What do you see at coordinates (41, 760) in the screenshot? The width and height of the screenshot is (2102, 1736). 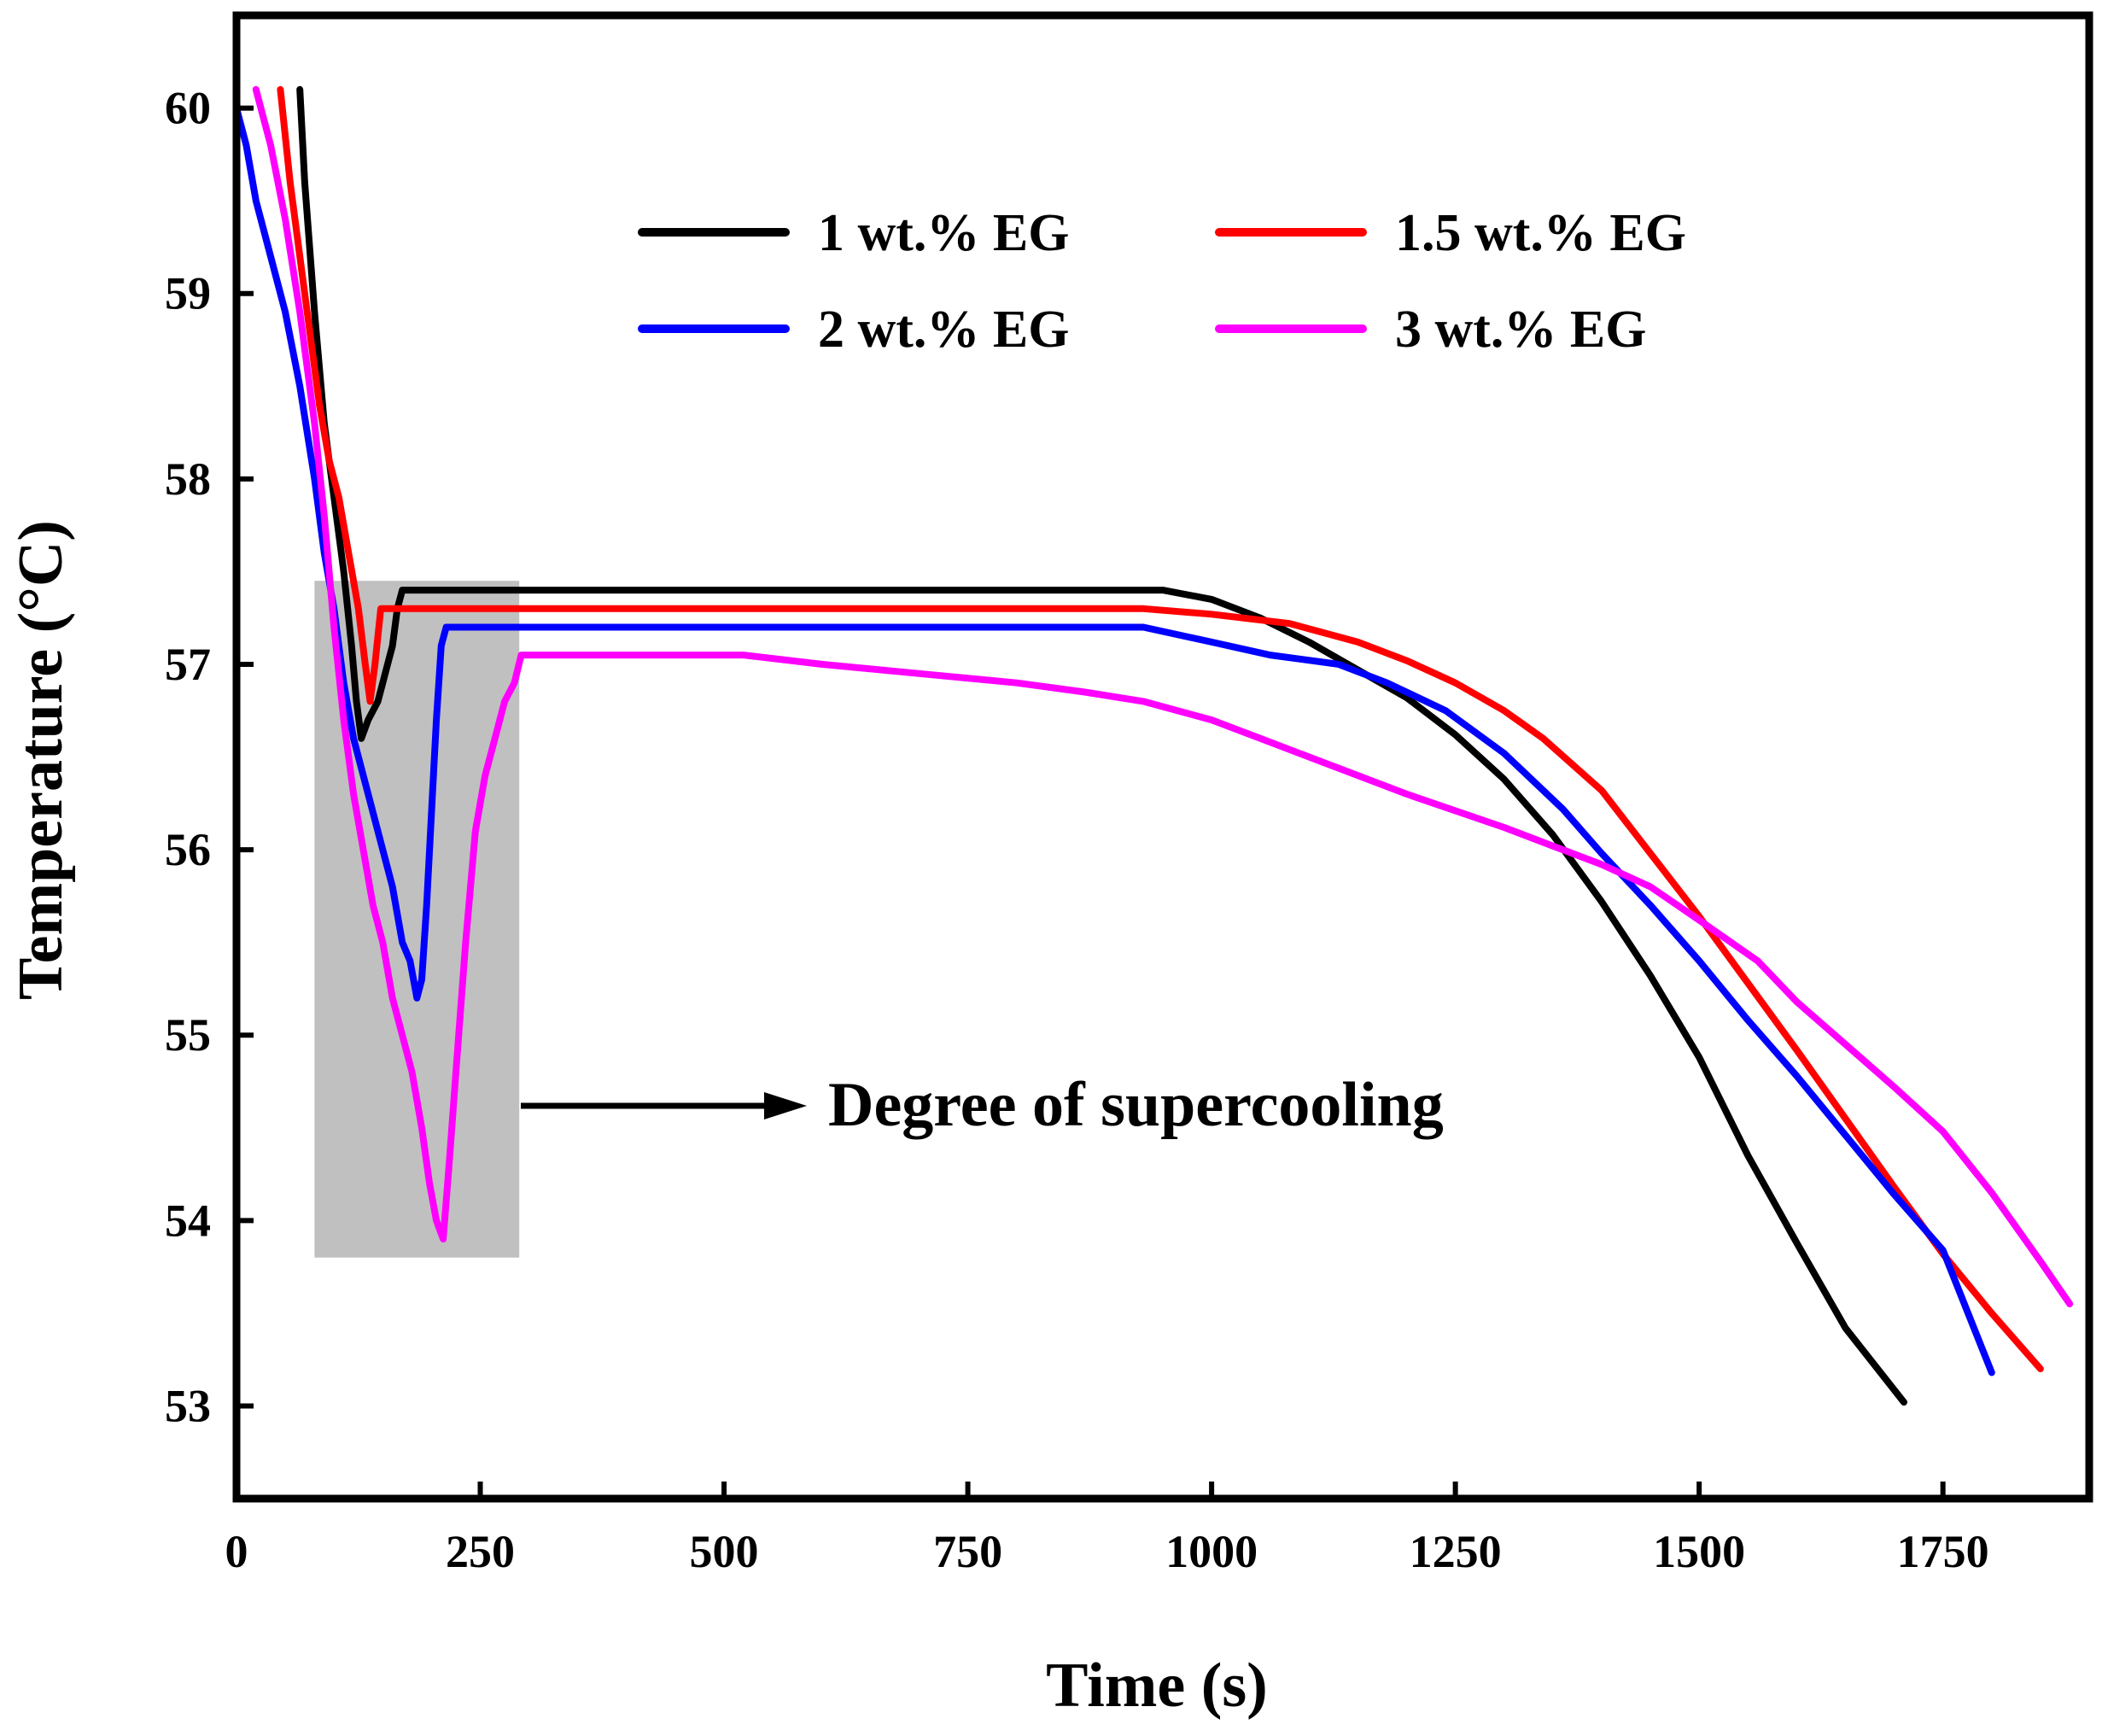 I see `y-axis-title: Temperature (°C)` at bounding box center [41, 760].